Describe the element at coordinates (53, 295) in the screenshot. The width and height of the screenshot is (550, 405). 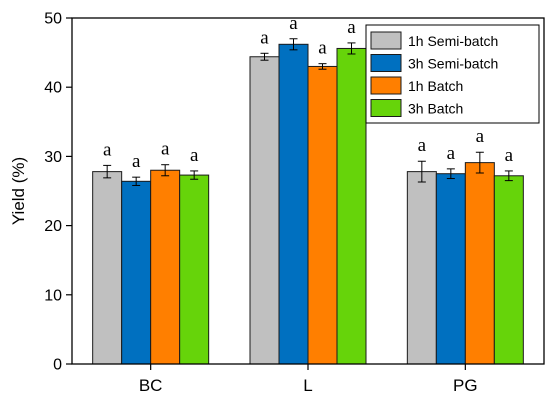
I see `y-tick-label: 10` at that location.